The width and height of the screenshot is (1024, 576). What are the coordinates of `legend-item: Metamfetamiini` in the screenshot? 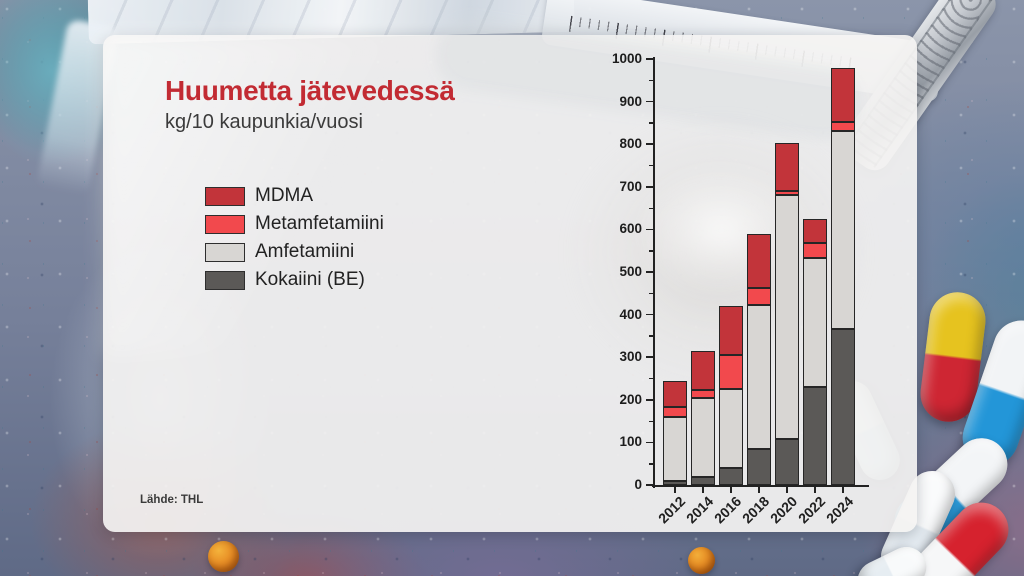 It's located at (294, 224).